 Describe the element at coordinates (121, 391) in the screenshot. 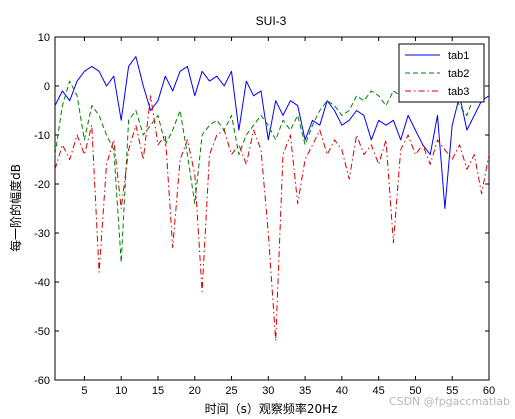

I see `x-tick-label: 10` at that location.